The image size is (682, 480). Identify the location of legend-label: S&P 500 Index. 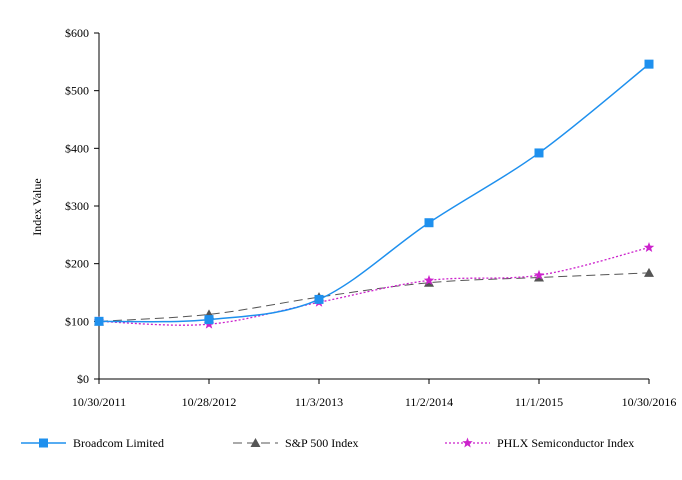
(322, 443).